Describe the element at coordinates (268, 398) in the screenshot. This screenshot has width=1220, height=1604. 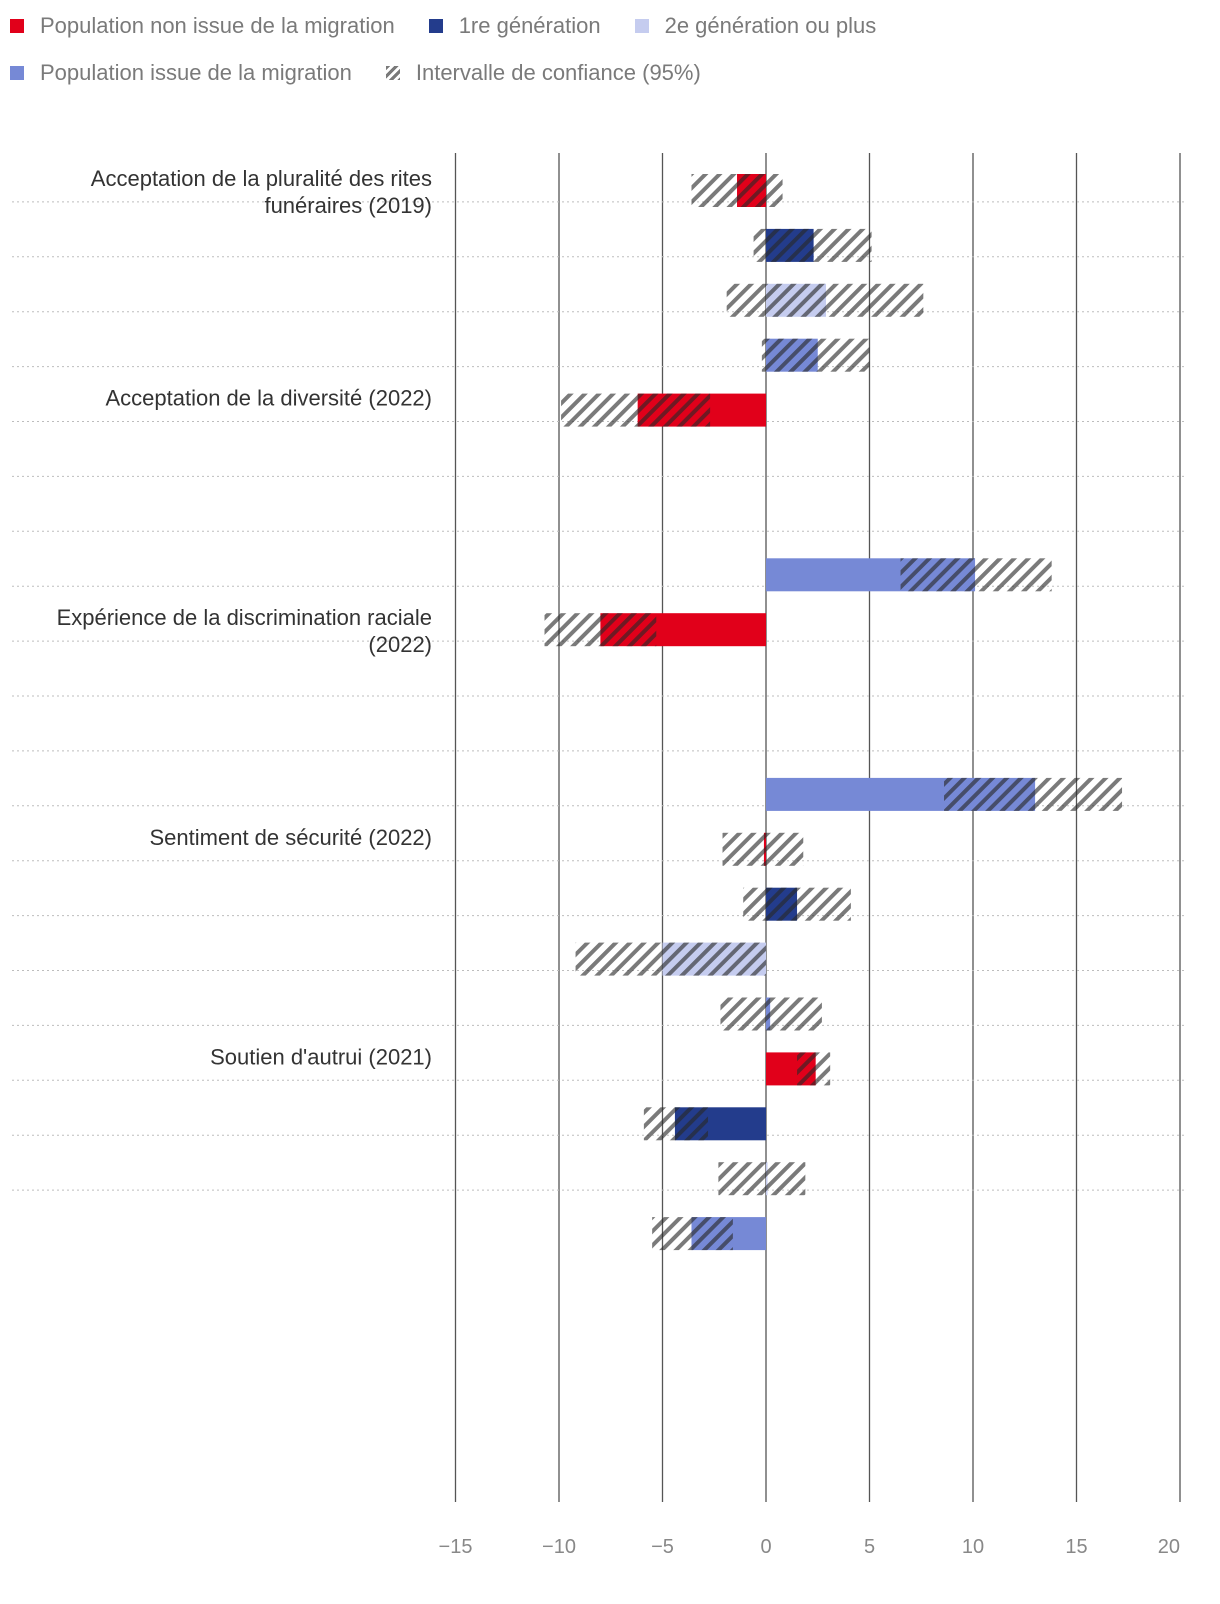
I see `category-label: Acceptation de la diversité (2022)` at that location.